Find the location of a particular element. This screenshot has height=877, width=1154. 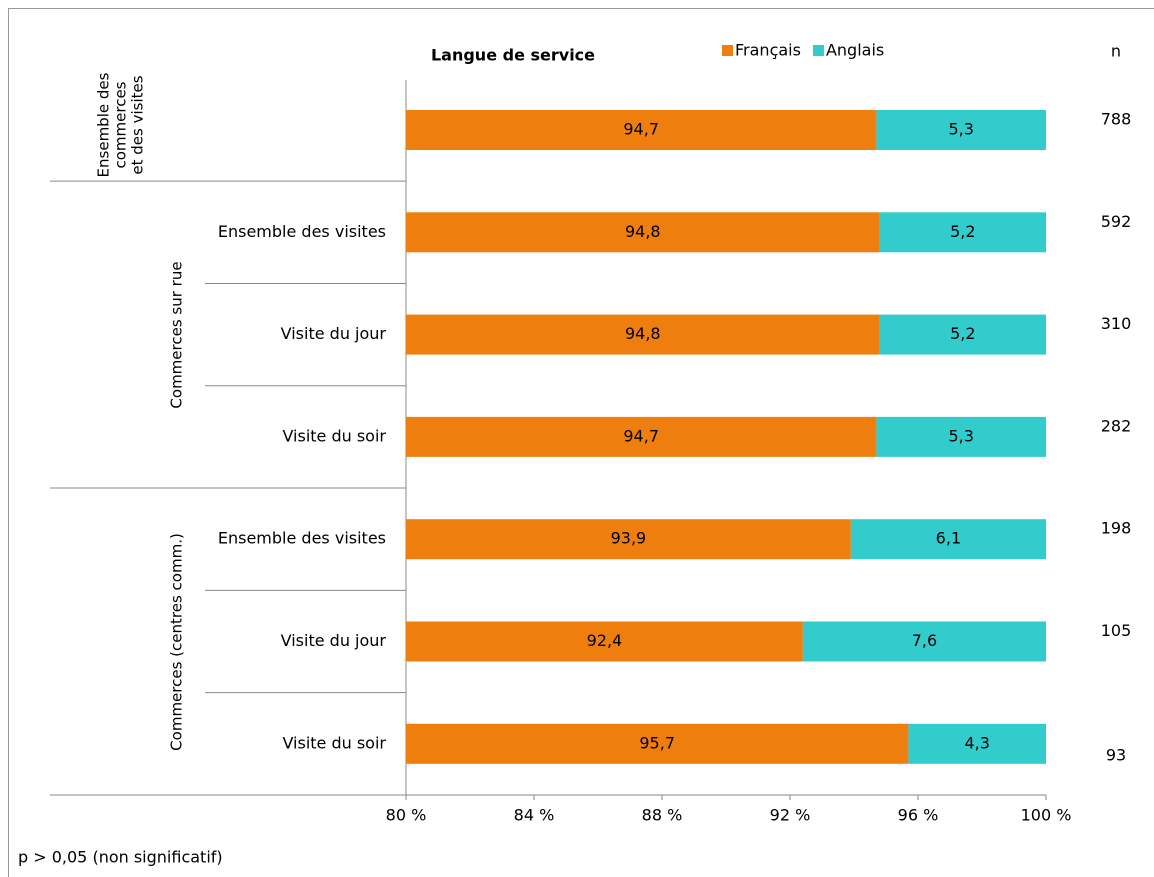

x-tick-label: 96 % is located at coordinates (918, 815).